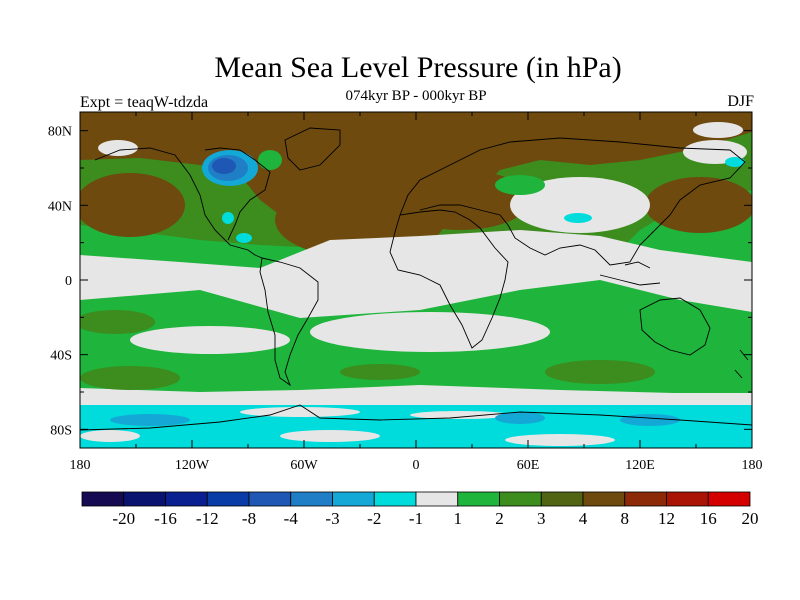 Image resolution: width=800 pixels, height=600 pixels. I want to click on chart-title: Mean Sea Level Pressure (in hPa), so click(418, 67).